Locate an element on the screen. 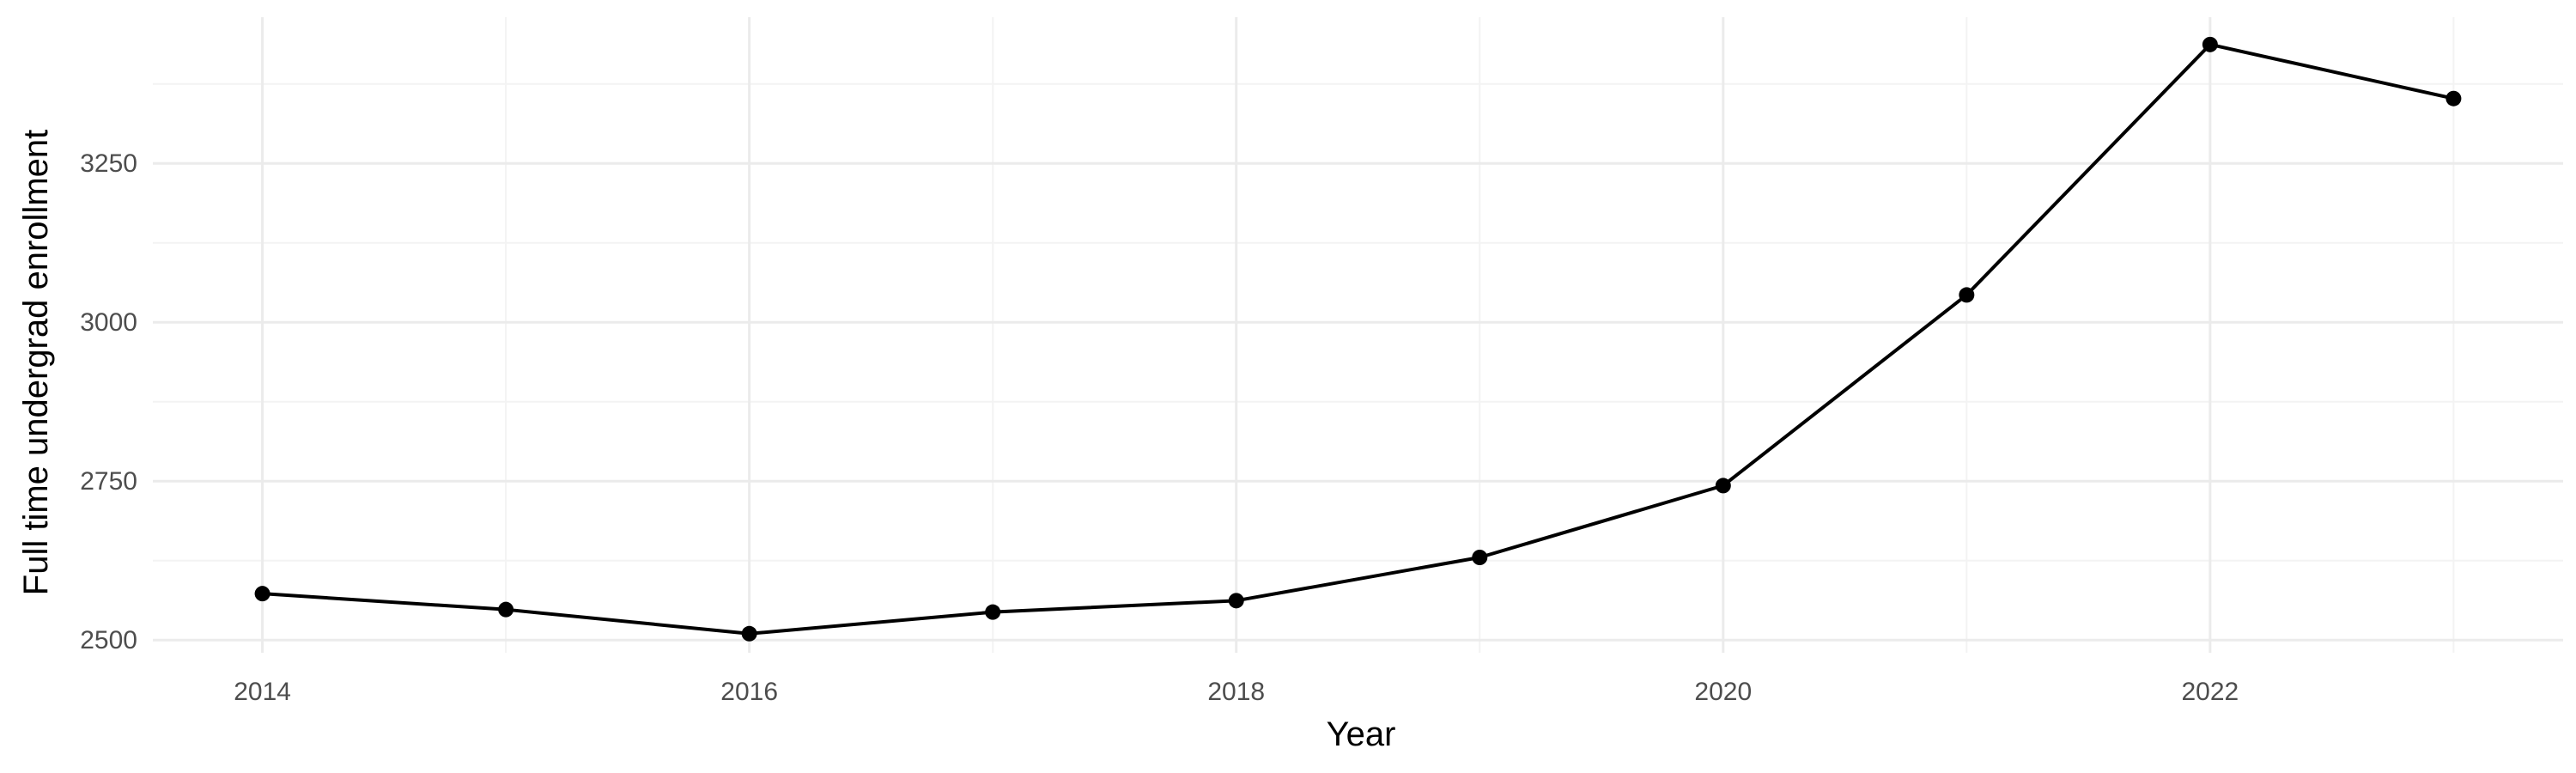  x-tick-label: 2022 is located at coordinates (2210, 692).